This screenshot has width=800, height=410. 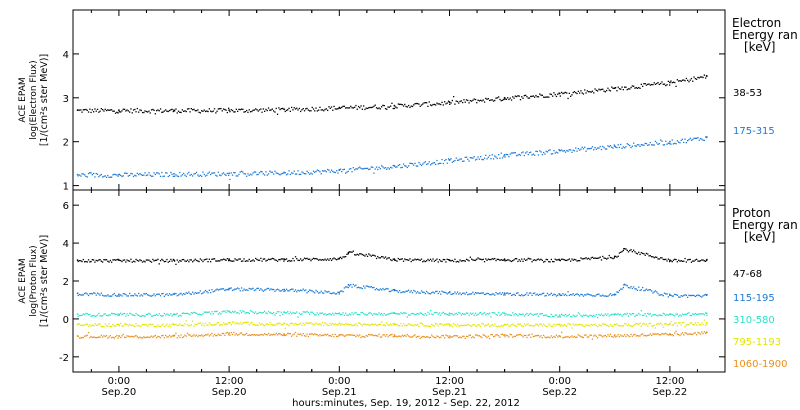 I want to click on legend-entry: 47-68, so click(x=747, y=274).